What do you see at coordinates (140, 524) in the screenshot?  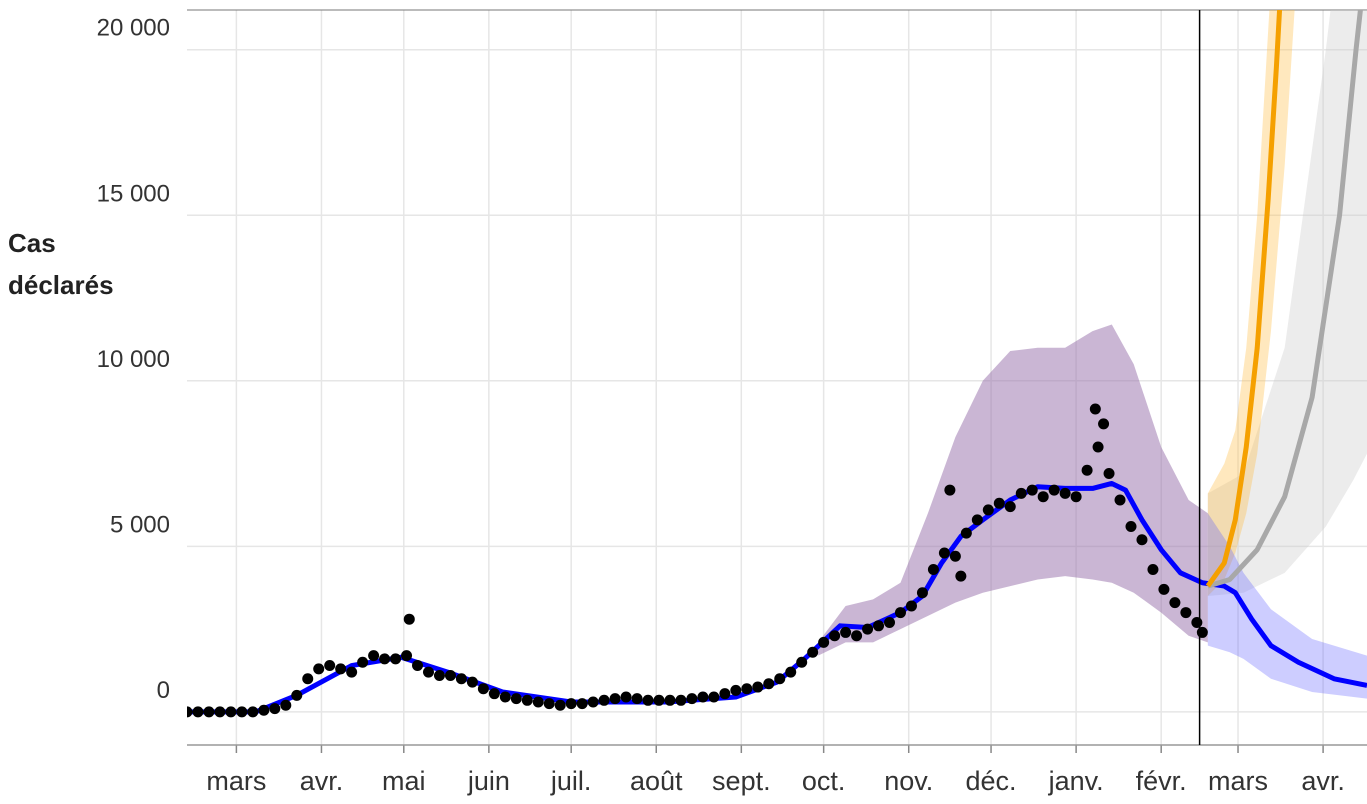 I see `y-tick-label: 5 000` at bounding box center [140, 524].